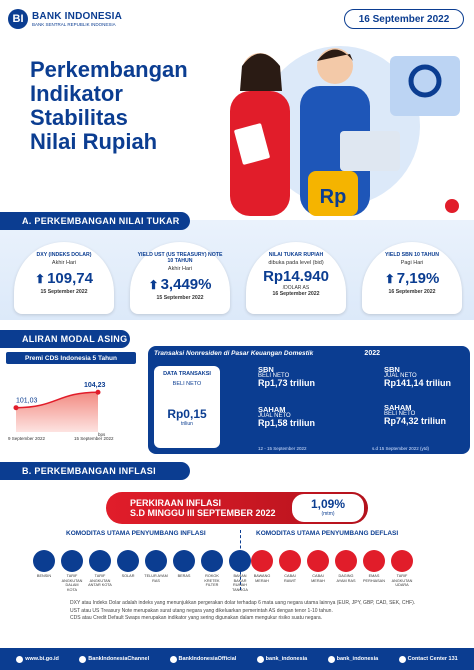 This screenshot has height=670, width=474. I want to click on commodity-label: TARIF ANGKUTAN UDARA, so click(402, 580).